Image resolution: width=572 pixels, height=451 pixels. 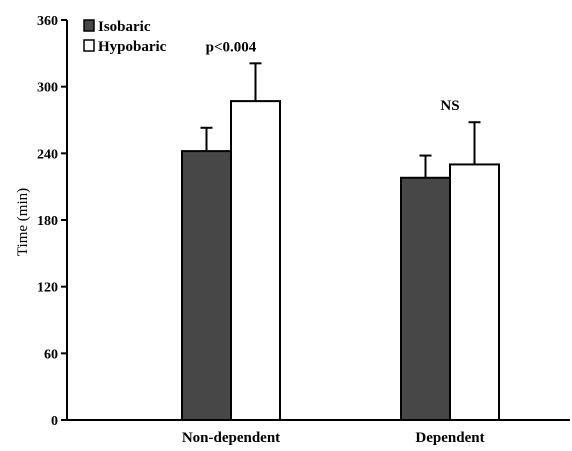 What do you see at coordinates (51, 354) in the screenshot?
I see `y-tick-label: 60` at bounding box center [51, 354].